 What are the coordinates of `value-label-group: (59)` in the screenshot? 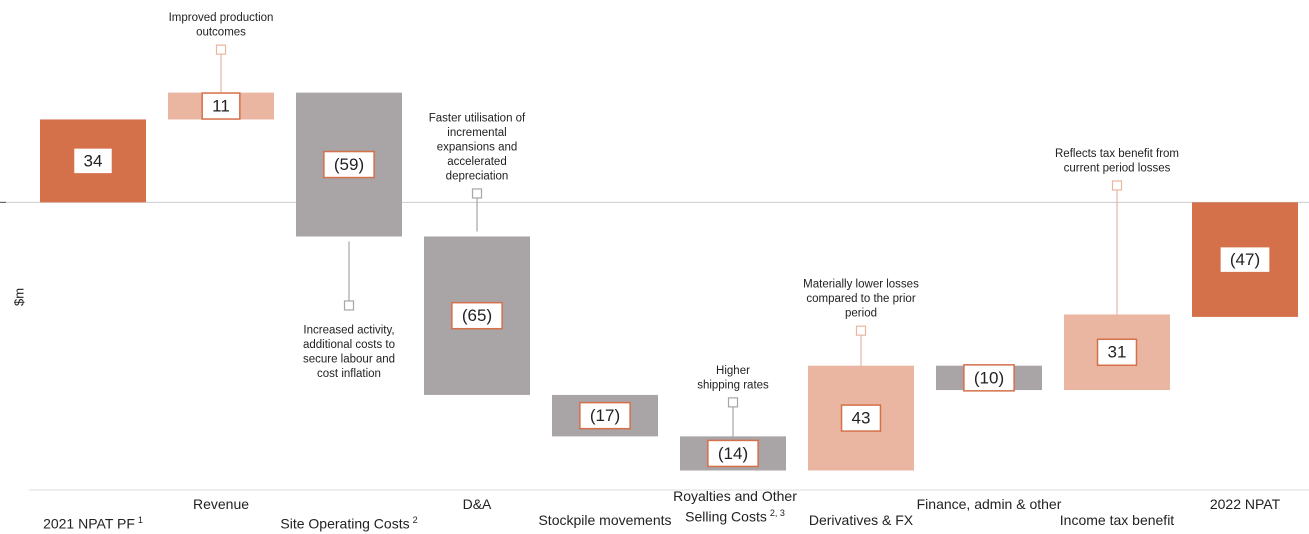 It's located at (349, 164).